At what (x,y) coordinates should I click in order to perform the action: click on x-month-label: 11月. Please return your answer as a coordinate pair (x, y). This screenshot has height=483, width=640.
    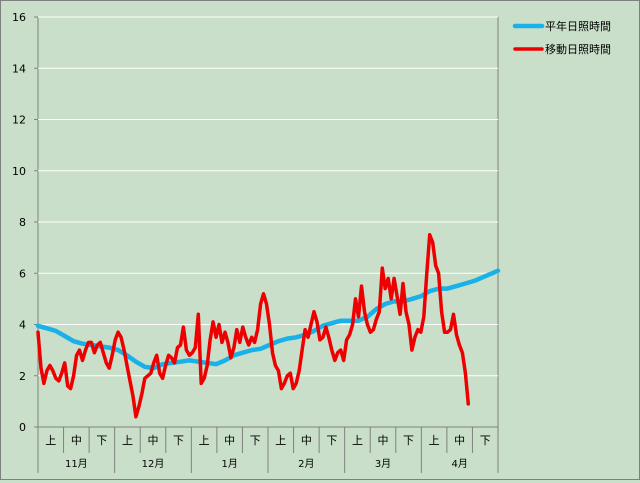
    Looking at the image, I should click on (76, 464).